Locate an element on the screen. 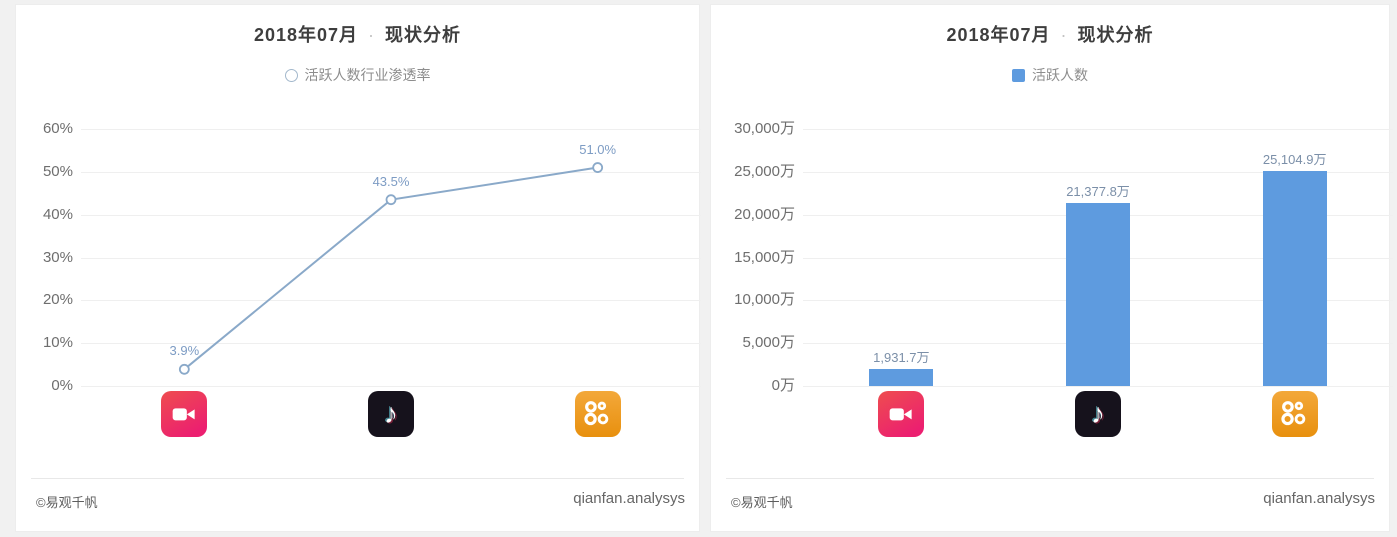 The width and height of the screenshot is (1397, 537). y-axis-tick-label: 15,000万 is located at coordinates (764, 257).